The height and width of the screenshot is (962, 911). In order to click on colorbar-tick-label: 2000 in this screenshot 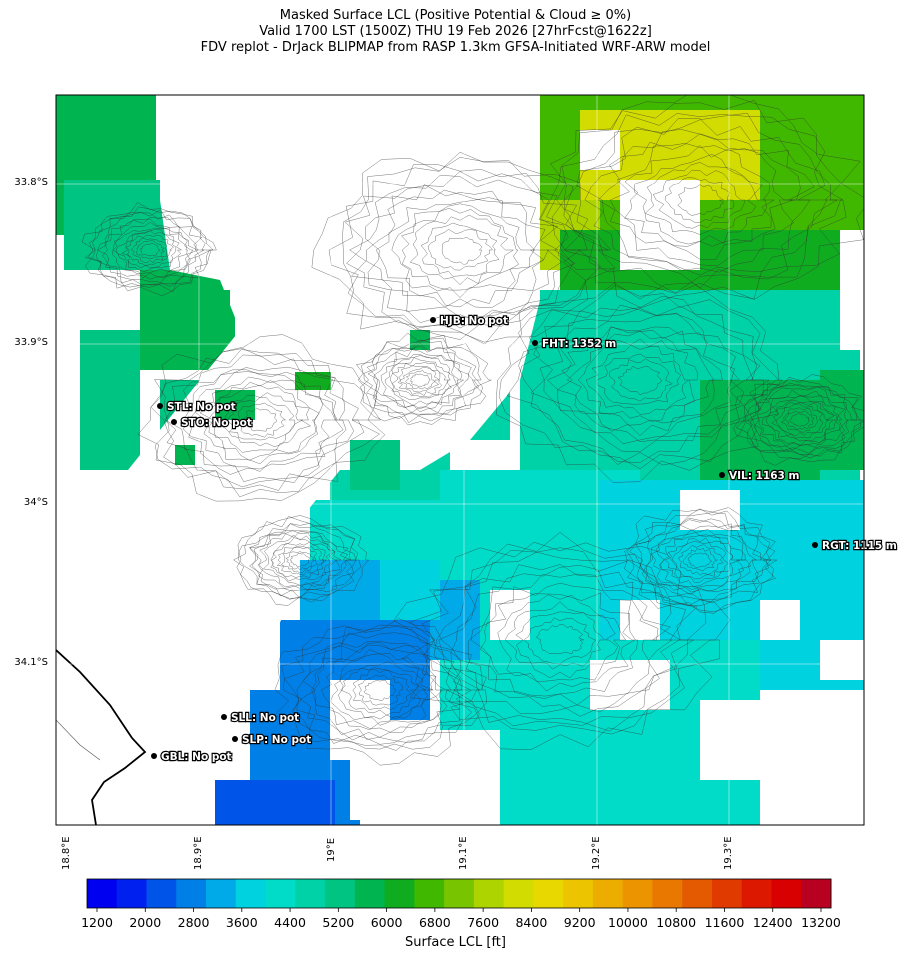, I will do `click(145, 922)`.